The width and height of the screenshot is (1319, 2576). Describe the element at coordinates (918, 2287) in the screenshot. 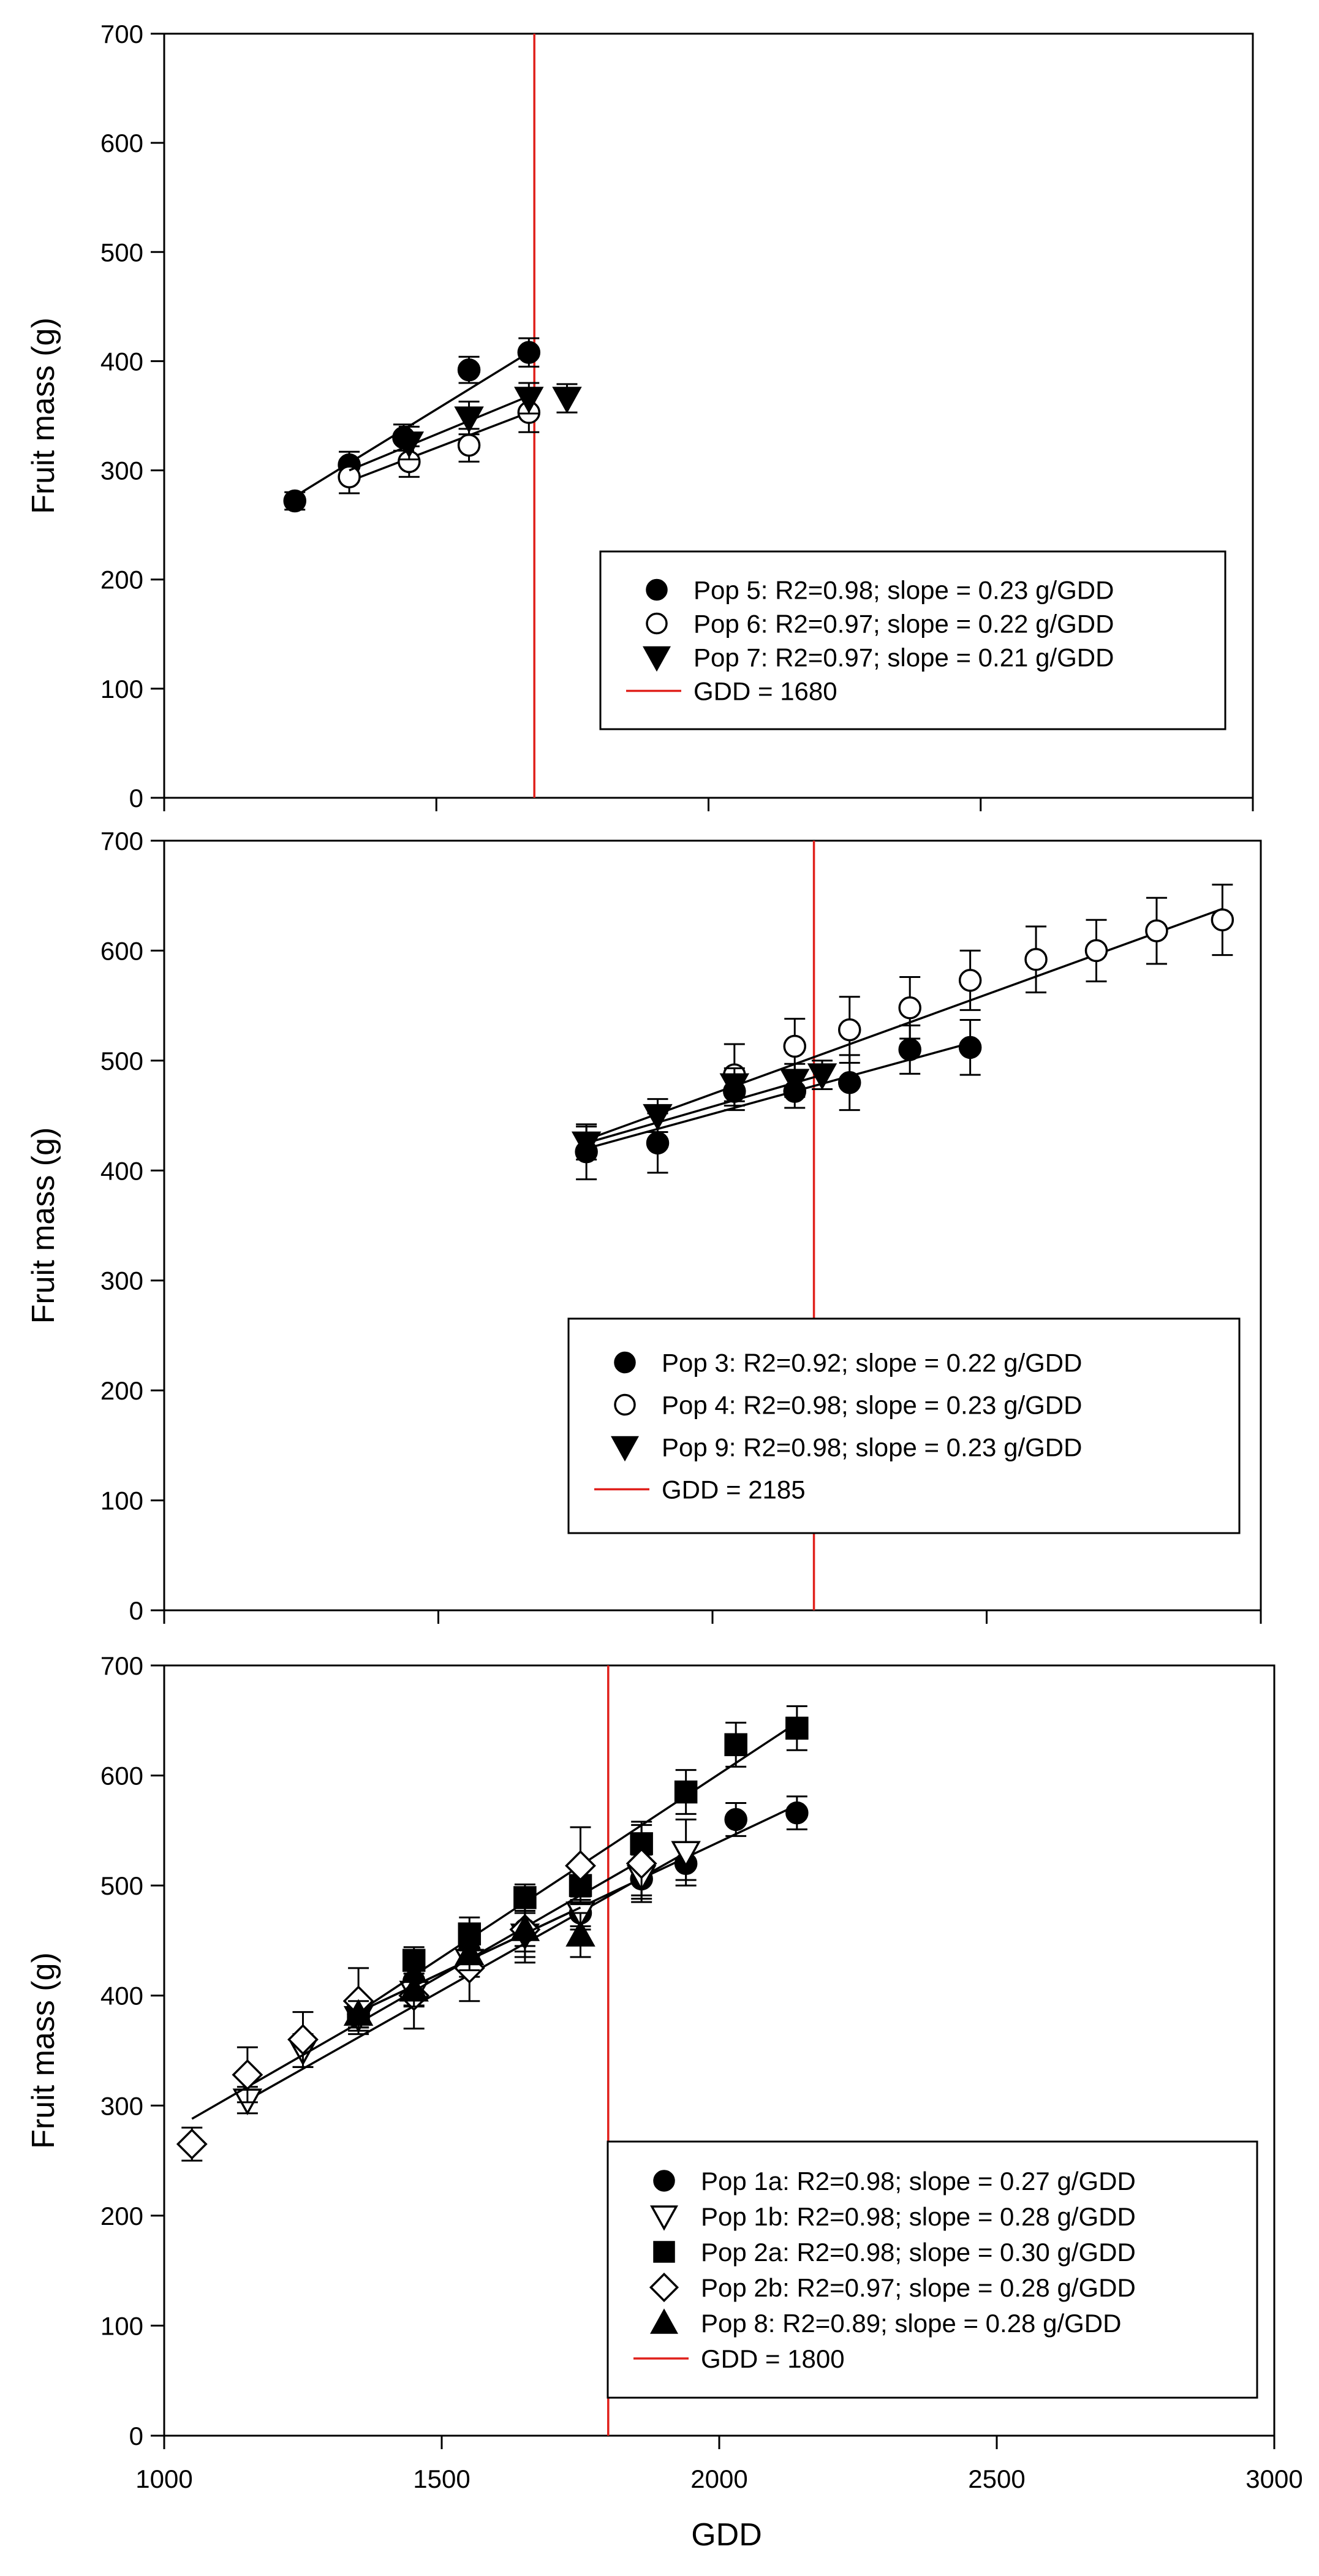

I see `legend-label: Pop 2b: R2=0.97; slope = 0.28 g/GDD` at that location.